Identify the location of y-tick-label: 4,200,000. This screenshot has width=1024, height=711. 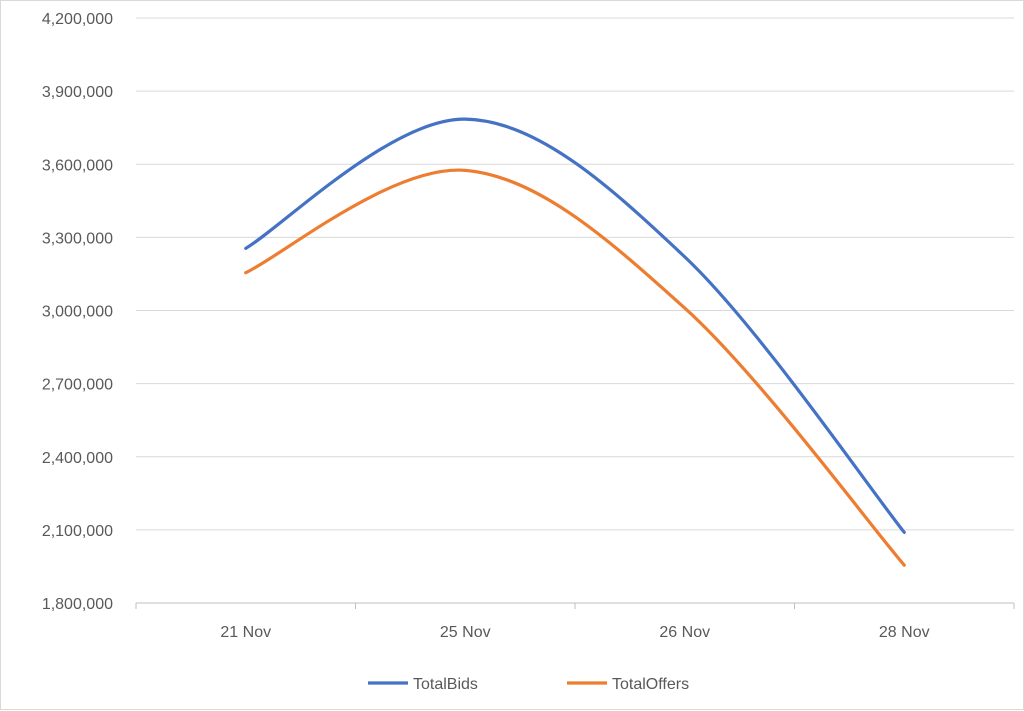
(77, 19).